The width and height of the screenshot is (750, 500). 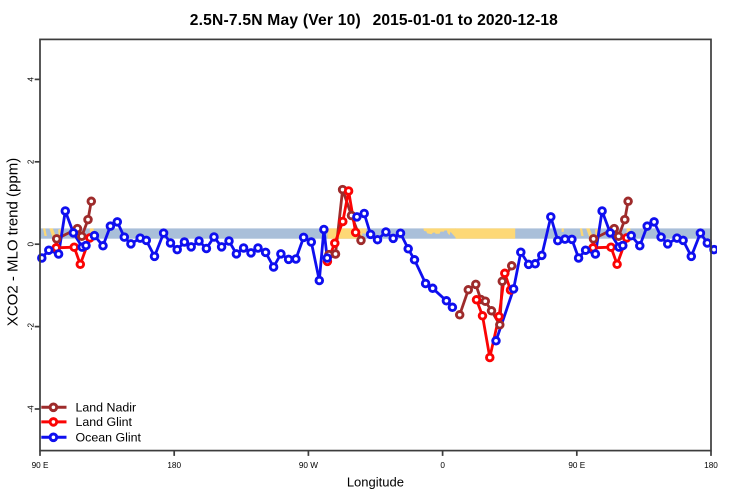 What do you see at coordinates (31, 79) in the screenshot?
I see `svg-text: 4` at bounding box center [31, 79].